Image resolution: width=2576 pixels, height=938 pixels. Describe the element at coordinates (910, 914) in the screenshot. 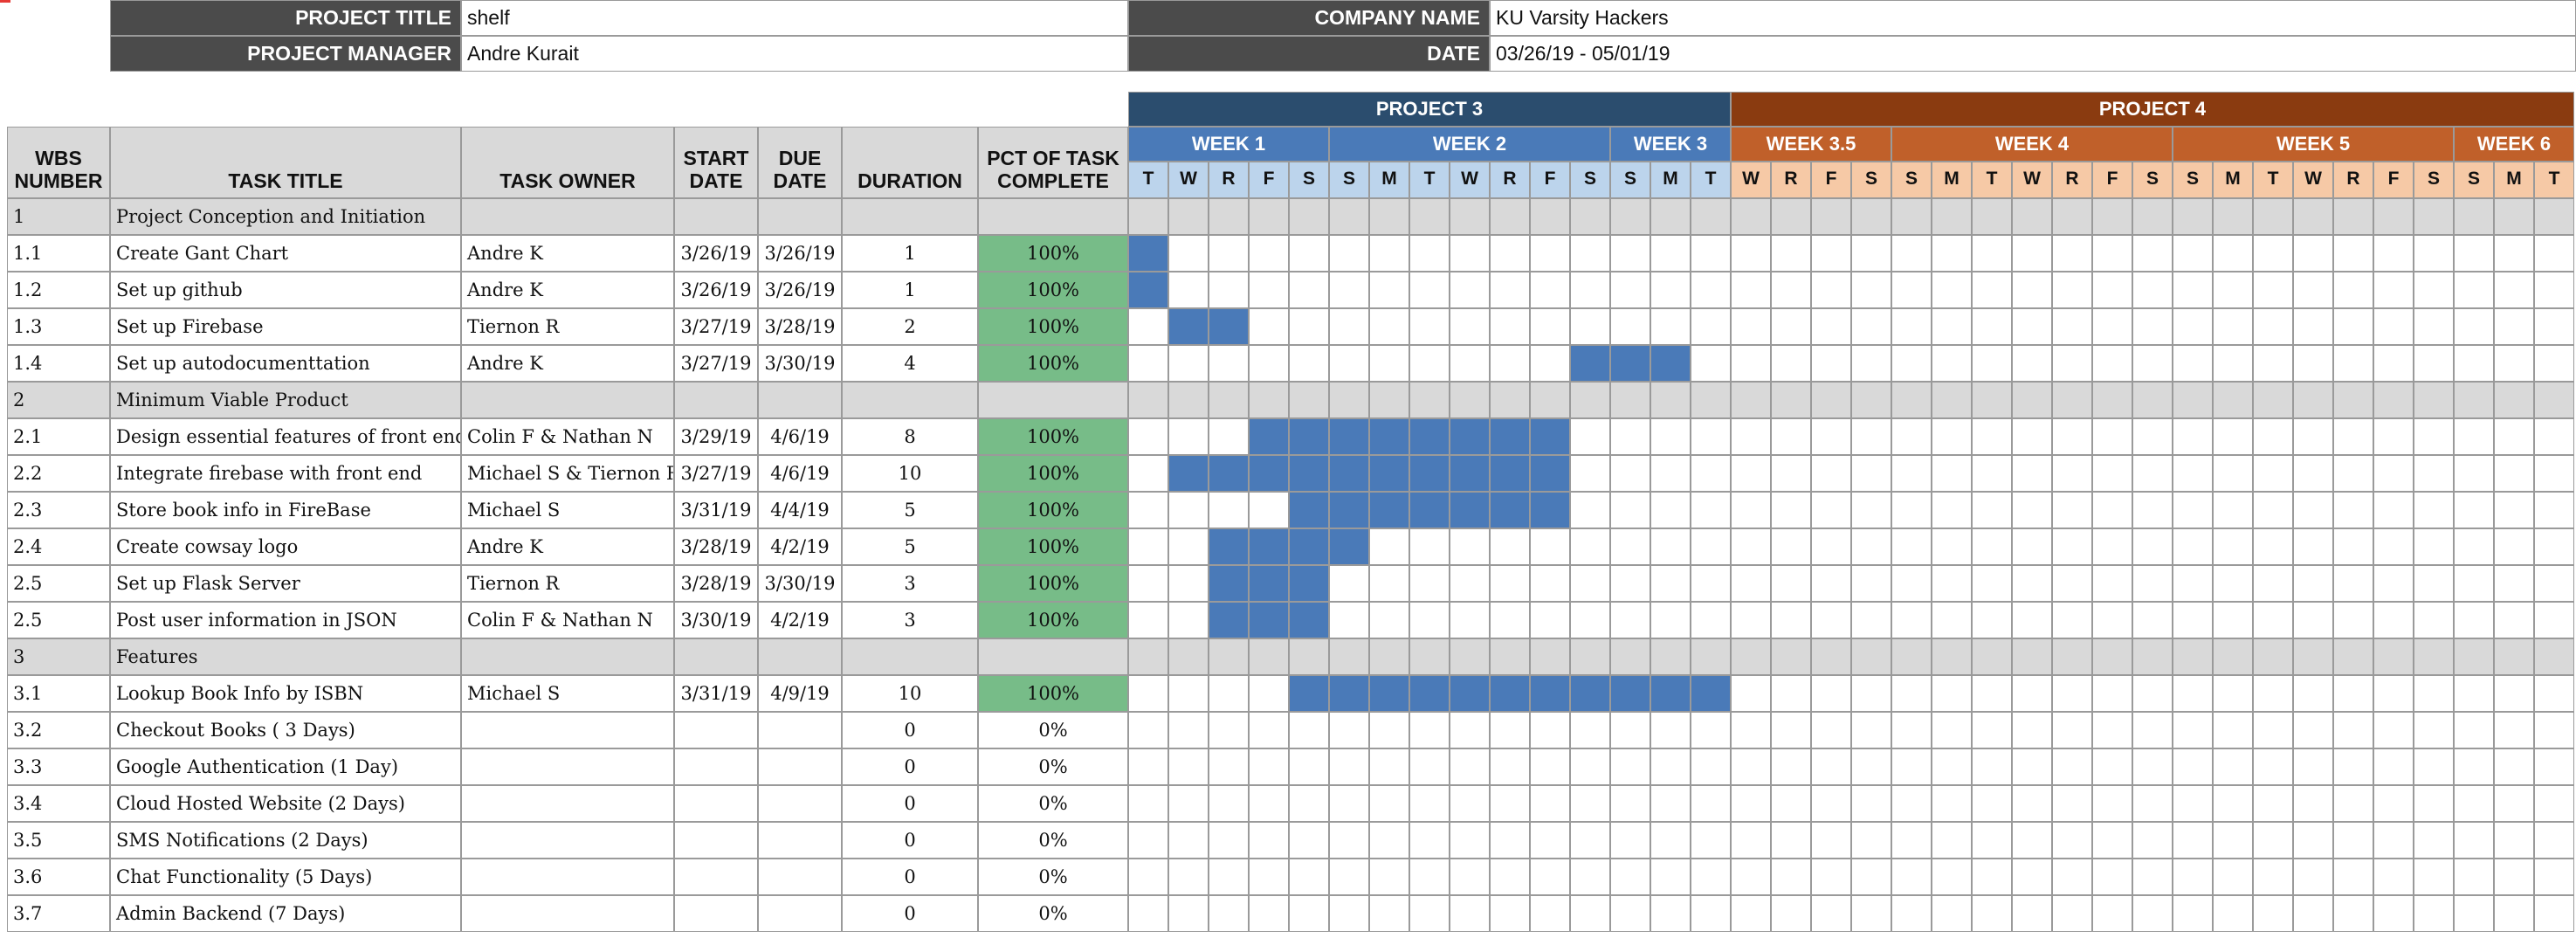

I see `duration-cell: 0` at that location.